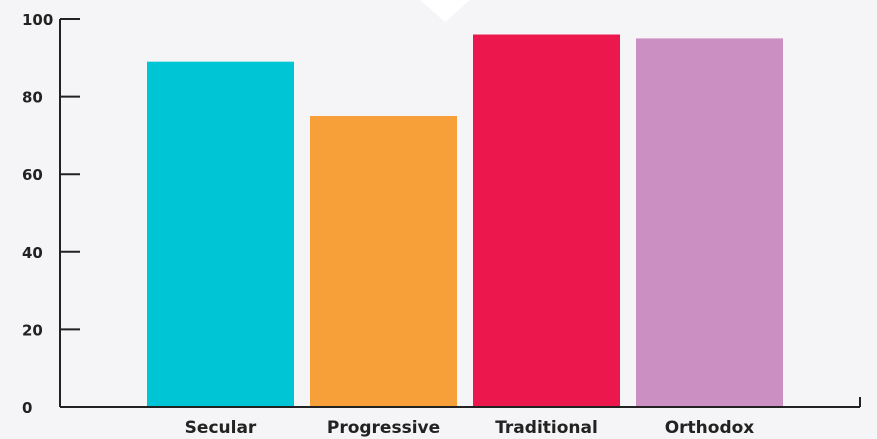  Describe the element at coordinates (32, 330) in the screenshot. I see `y-tick-label: 20` at that location.